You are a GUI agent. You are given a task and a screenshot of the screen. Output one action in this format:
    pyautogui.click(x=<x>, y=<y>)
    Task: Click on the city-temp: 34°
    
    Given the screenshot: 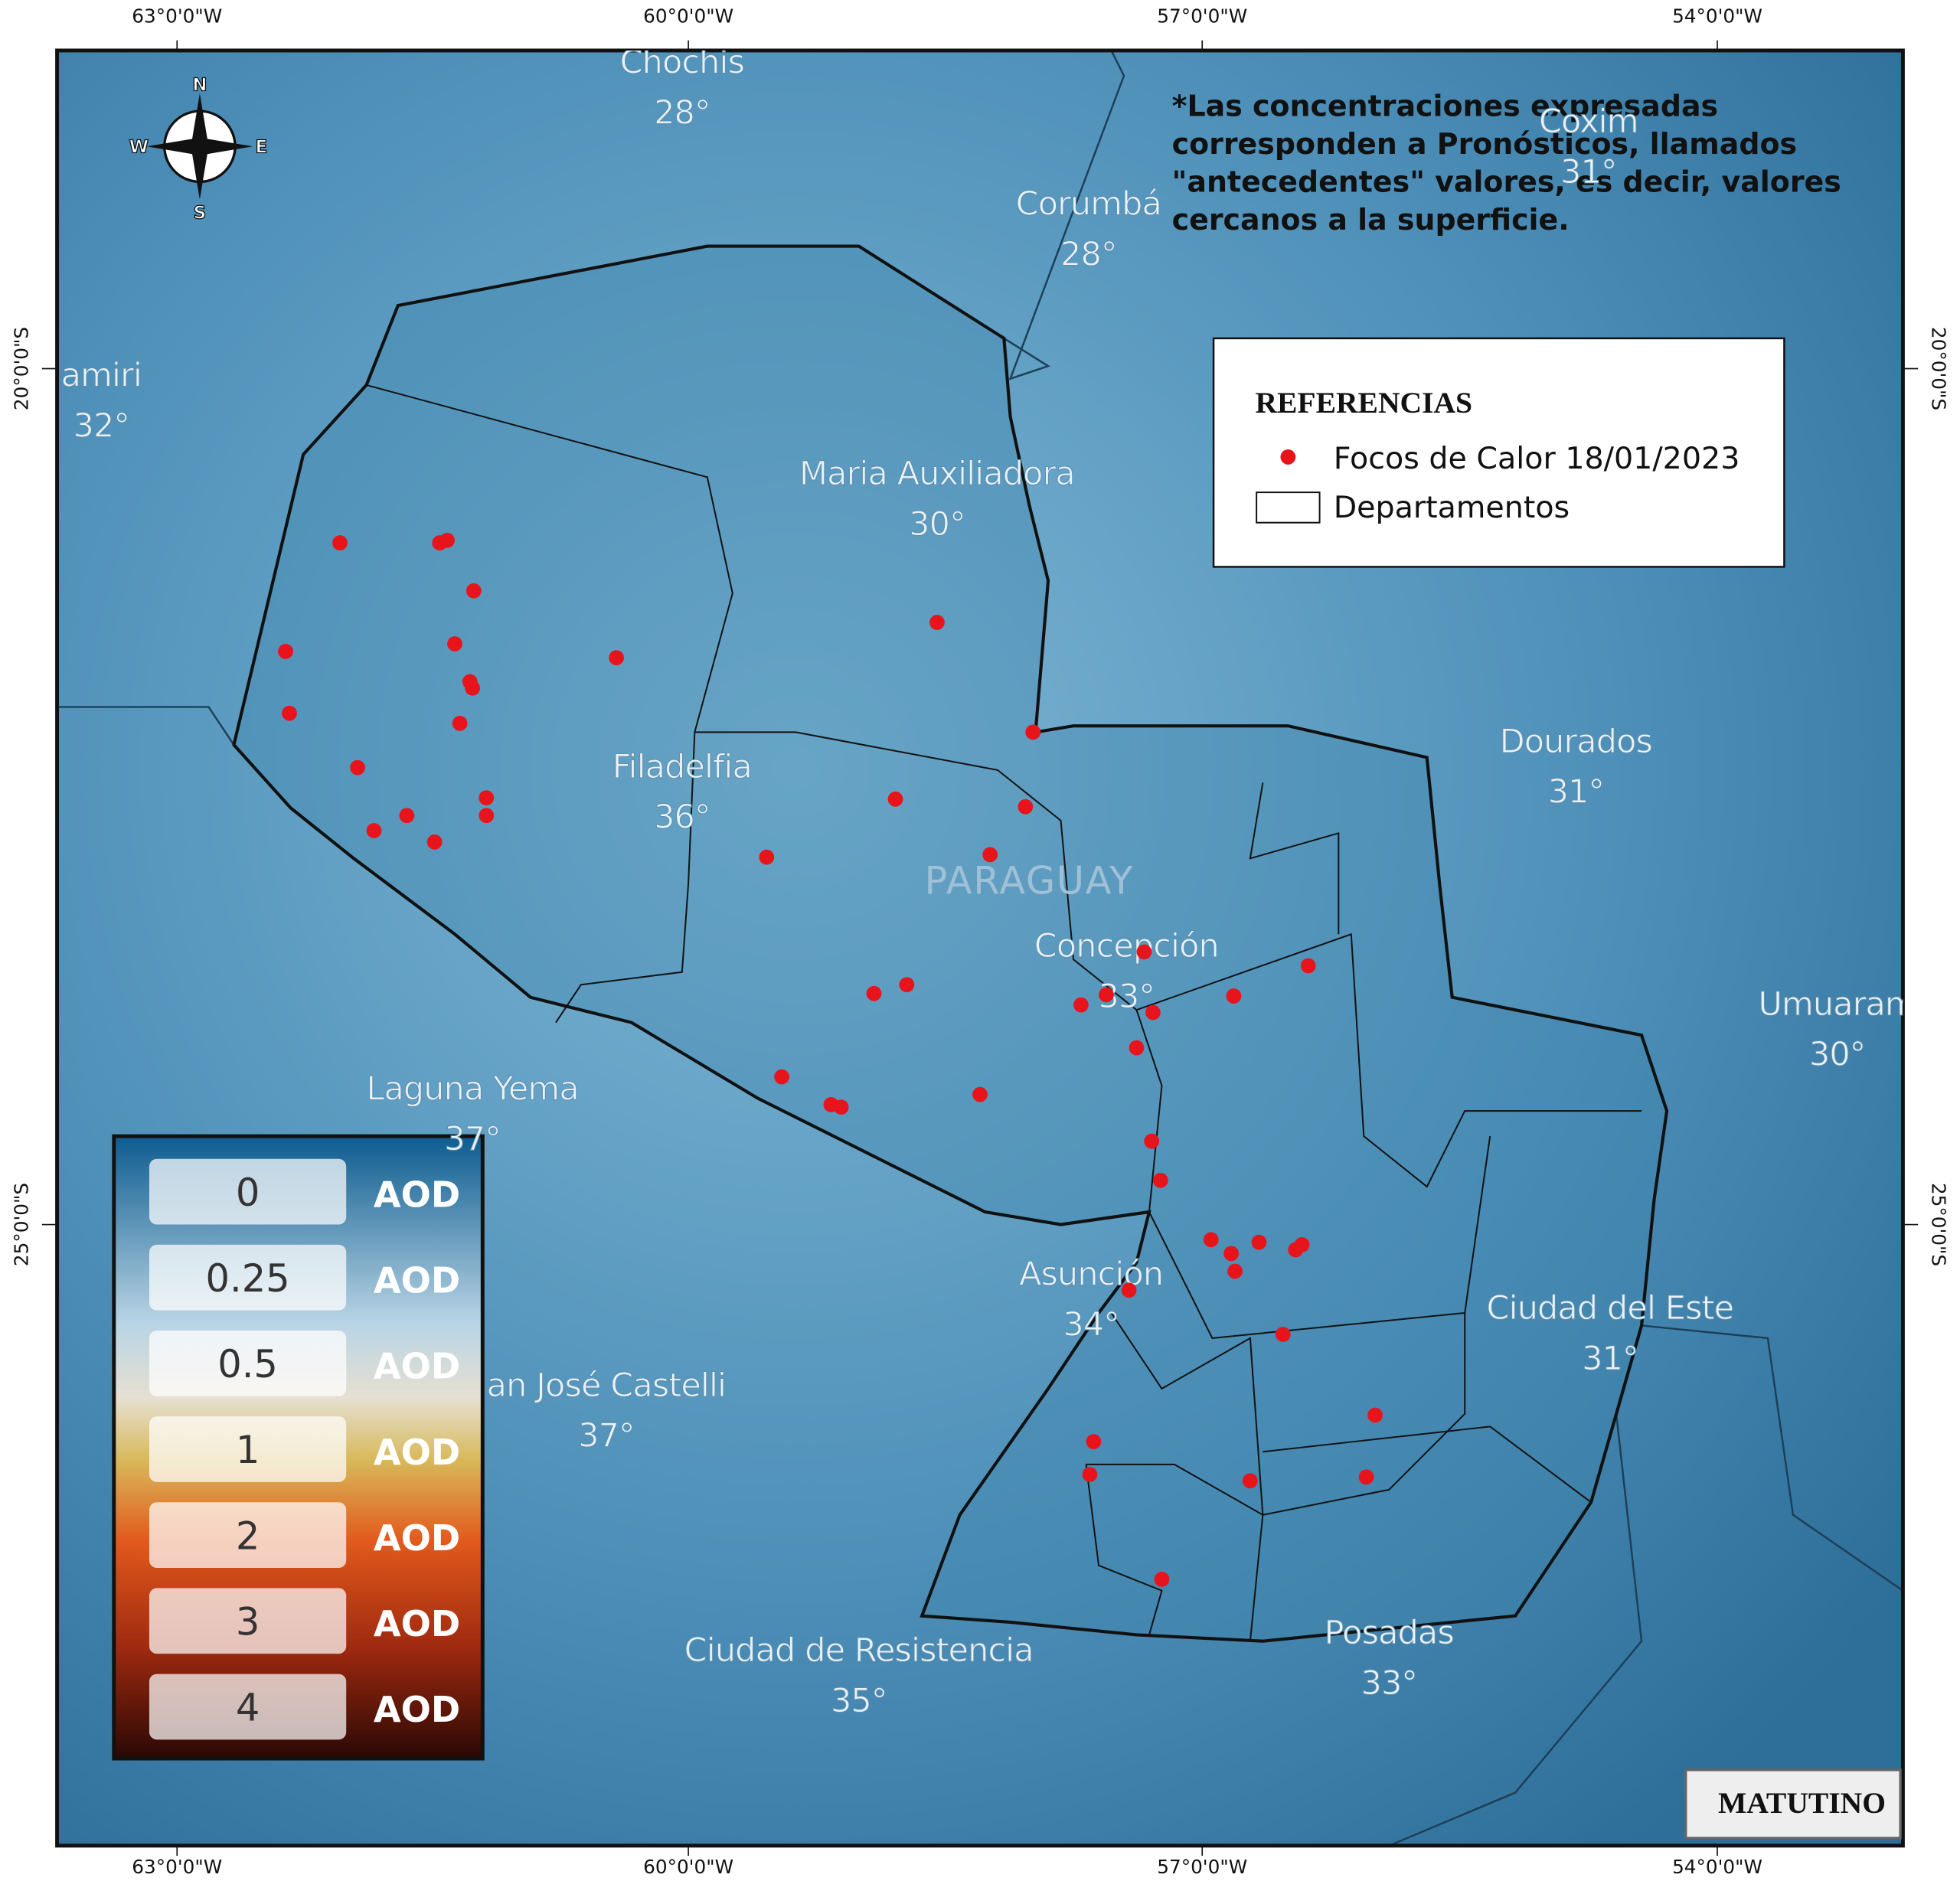 What is the action you would take?
    pyautogui.click(x=1091, y=1325)
    